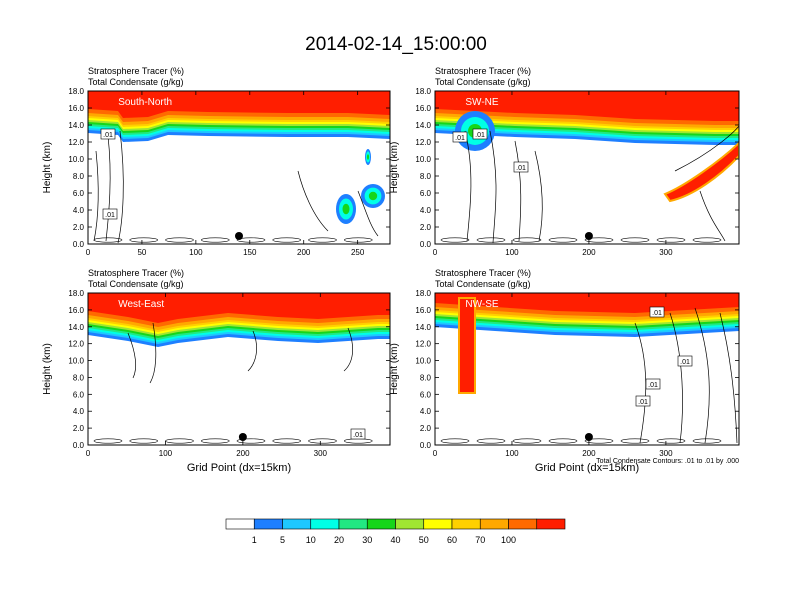 This screenshot has height=612, width=792. What do you see at coordinates (587, 468) in the screenshot?
I see `x-axis-label: Grid Point (dx=15km)` at bounding box center [587, 468].